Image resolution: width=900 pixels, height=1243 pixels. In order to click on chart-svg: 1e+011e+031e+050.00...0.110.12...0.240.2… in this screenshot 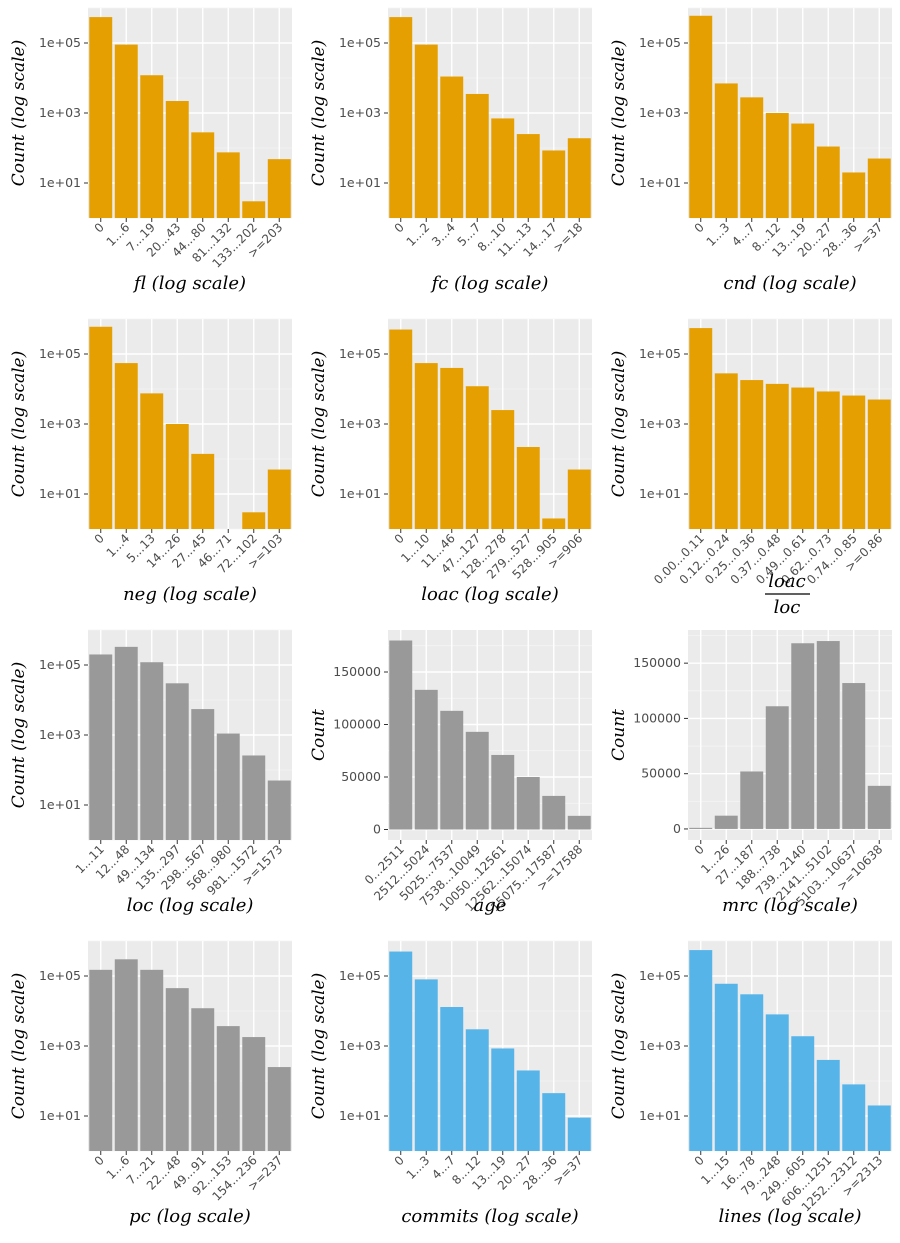, I will do `click(750, 468)`.